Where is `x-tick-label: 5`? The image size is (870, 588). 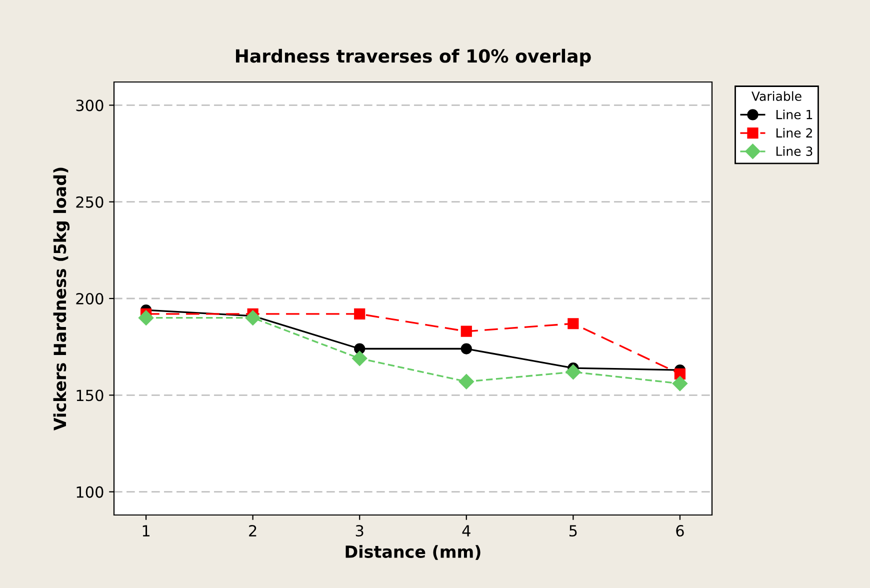 x-tick-label: 5 is located at coordinates (573, 531).